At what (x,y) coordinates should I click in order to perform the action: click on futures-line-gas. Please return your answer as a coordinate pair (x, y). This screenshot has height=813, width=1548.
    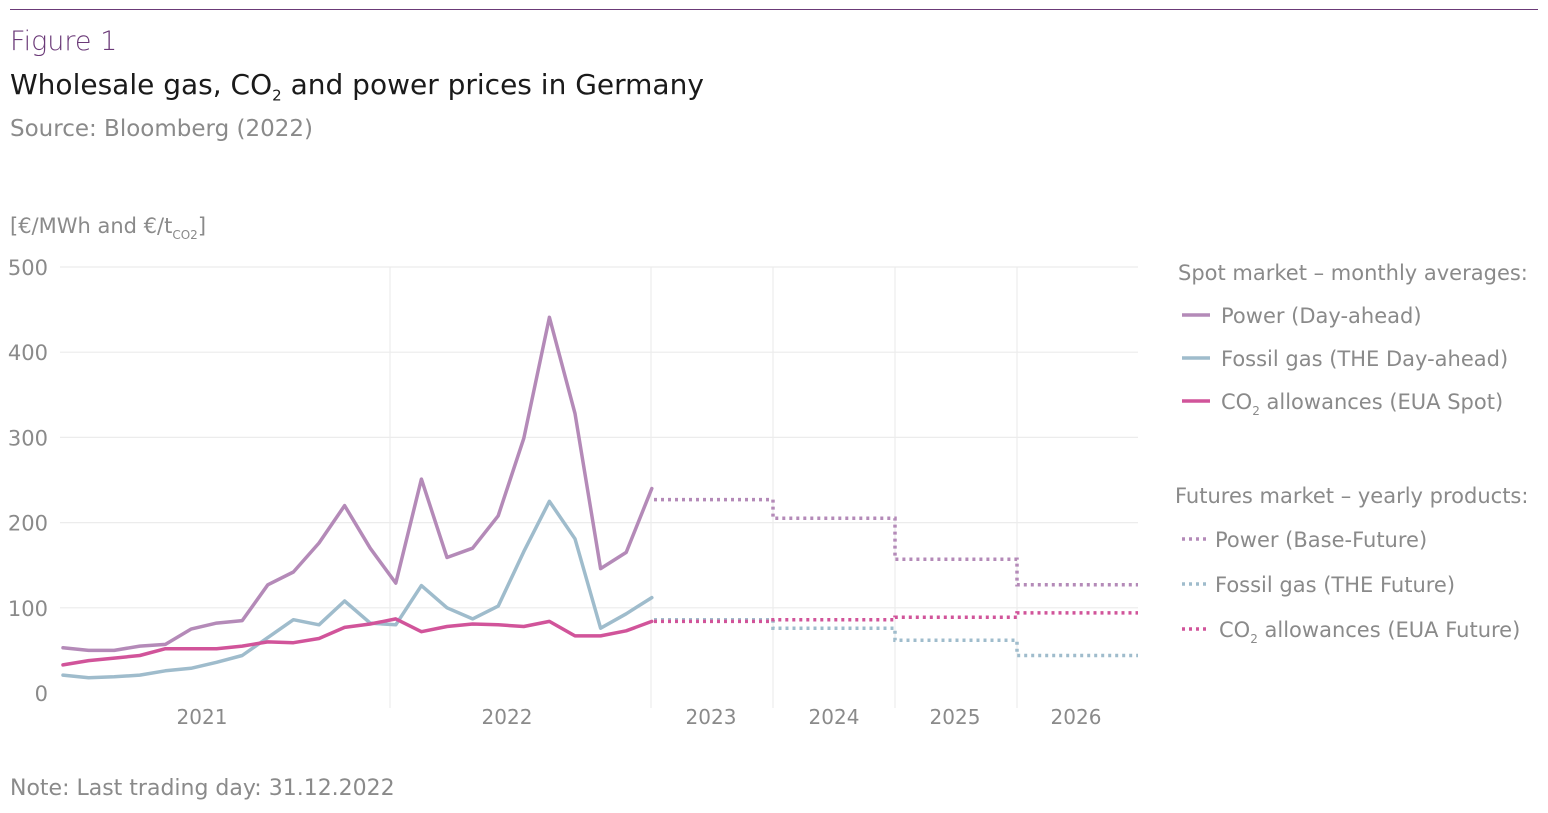
    Looking at the image, I should click on (896, 637).